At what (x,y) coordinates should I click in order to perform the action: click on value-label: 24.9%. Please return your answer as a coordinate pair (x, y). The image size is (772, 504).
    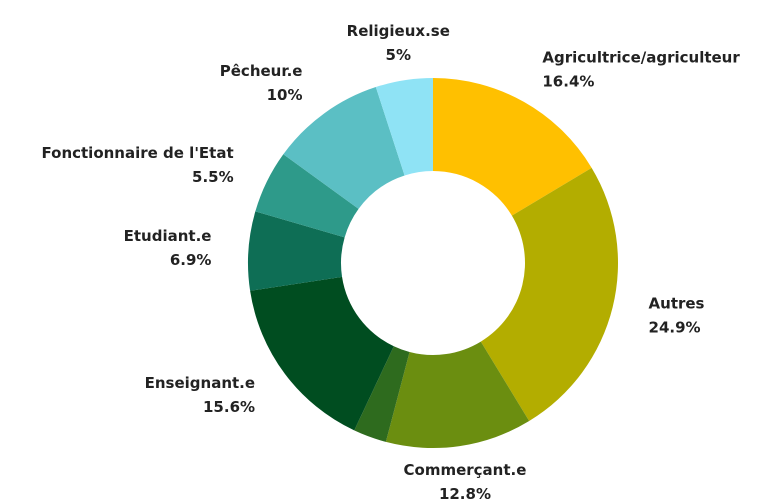
    Looking at the image, I should click on (675, 328).